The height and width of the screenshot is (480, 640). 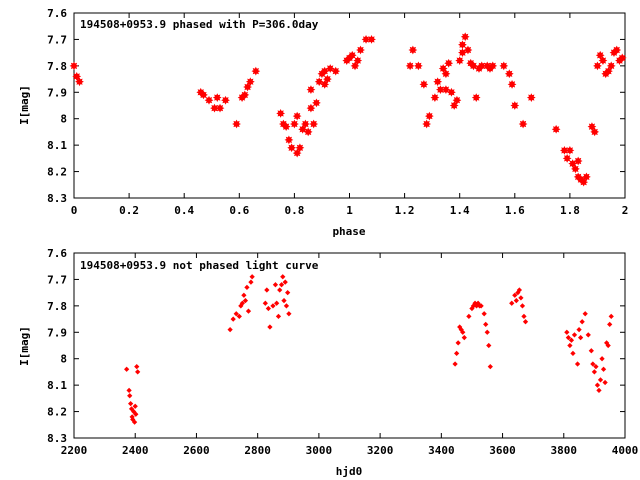 I want to click on x-axis-label: hjd0, so click(x=349, y=471).